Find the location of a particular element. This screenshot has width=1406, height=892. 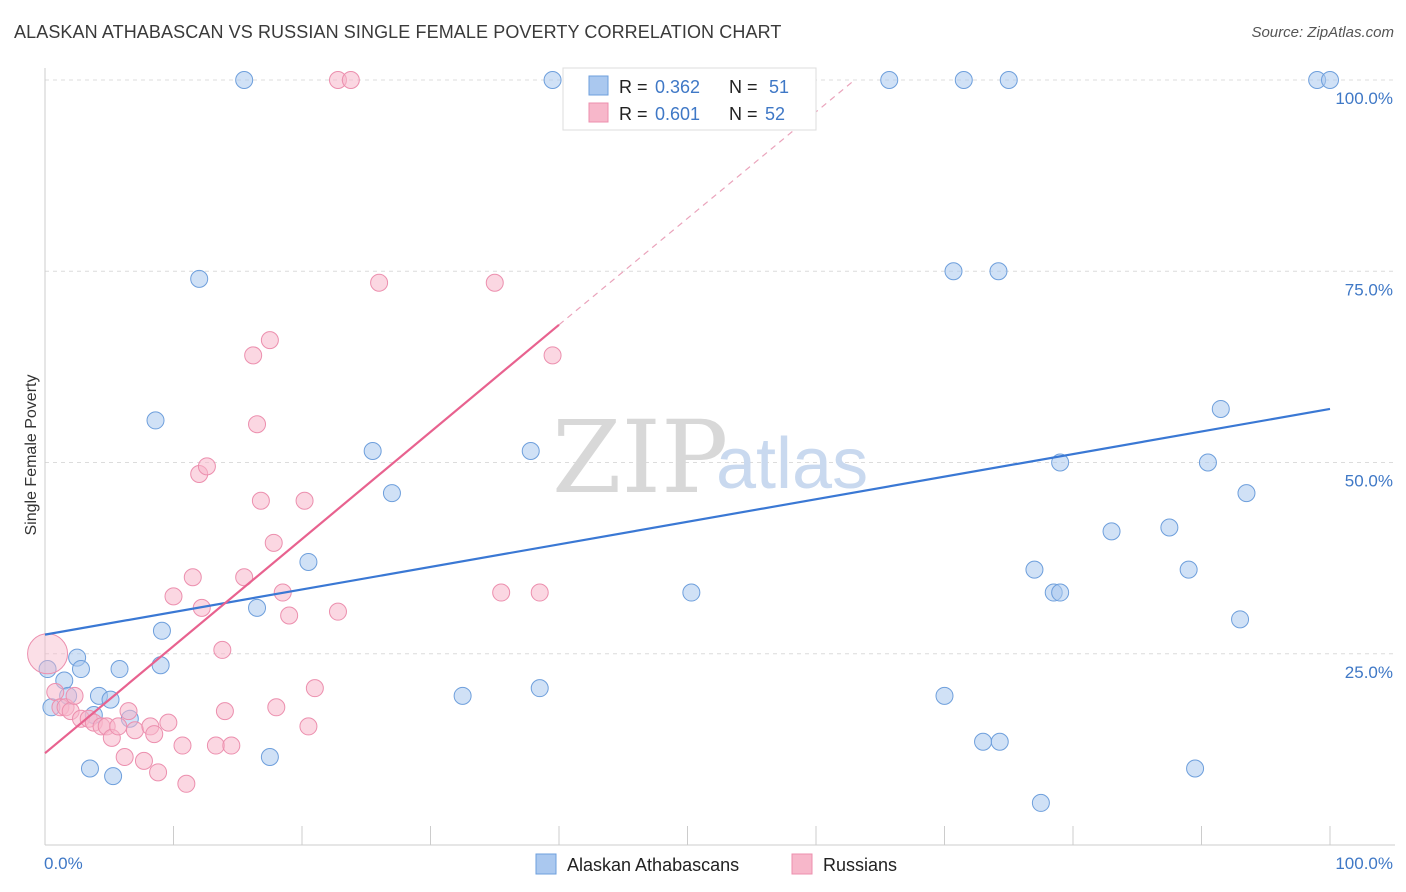

legend-r-label-russian: R = is located at coordinates (633, 114).